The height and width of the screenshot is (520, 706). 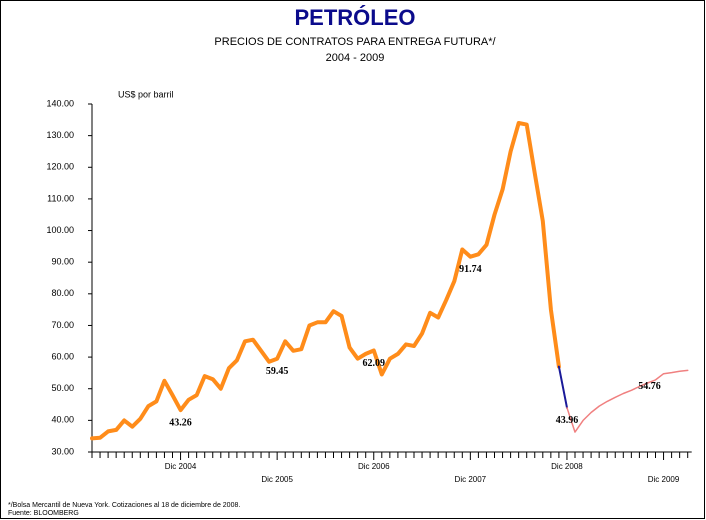 I want to click on y-tick-label: 120.00, so click(x=60, y=167).